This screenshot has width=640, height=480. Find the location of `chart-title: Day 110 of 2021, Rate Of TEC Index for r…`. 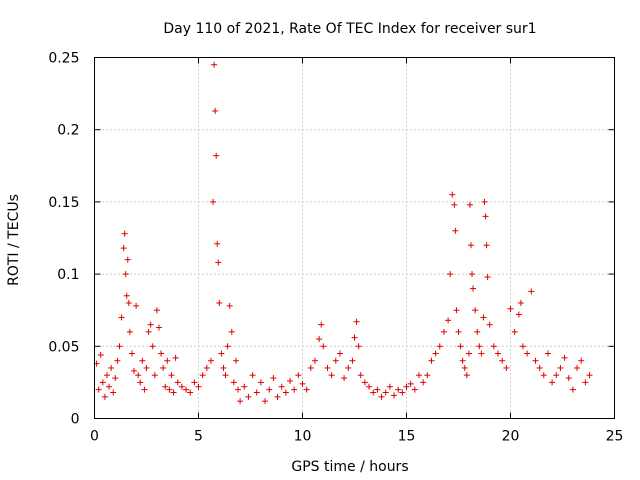

chart-title: Day 110 of 2021, Rate Of TEC Index for r… is located at coordinates (349, 29).